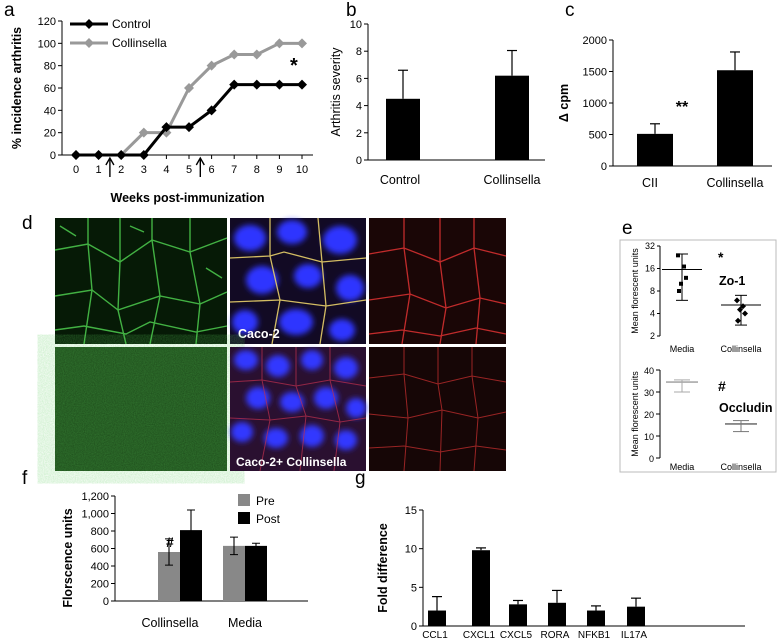 This screenshot has width=778, height=639. Describe the element at coordinates (336, 92) in the screenshot. I see `y-axis-label: Arthritis severity` at that location.